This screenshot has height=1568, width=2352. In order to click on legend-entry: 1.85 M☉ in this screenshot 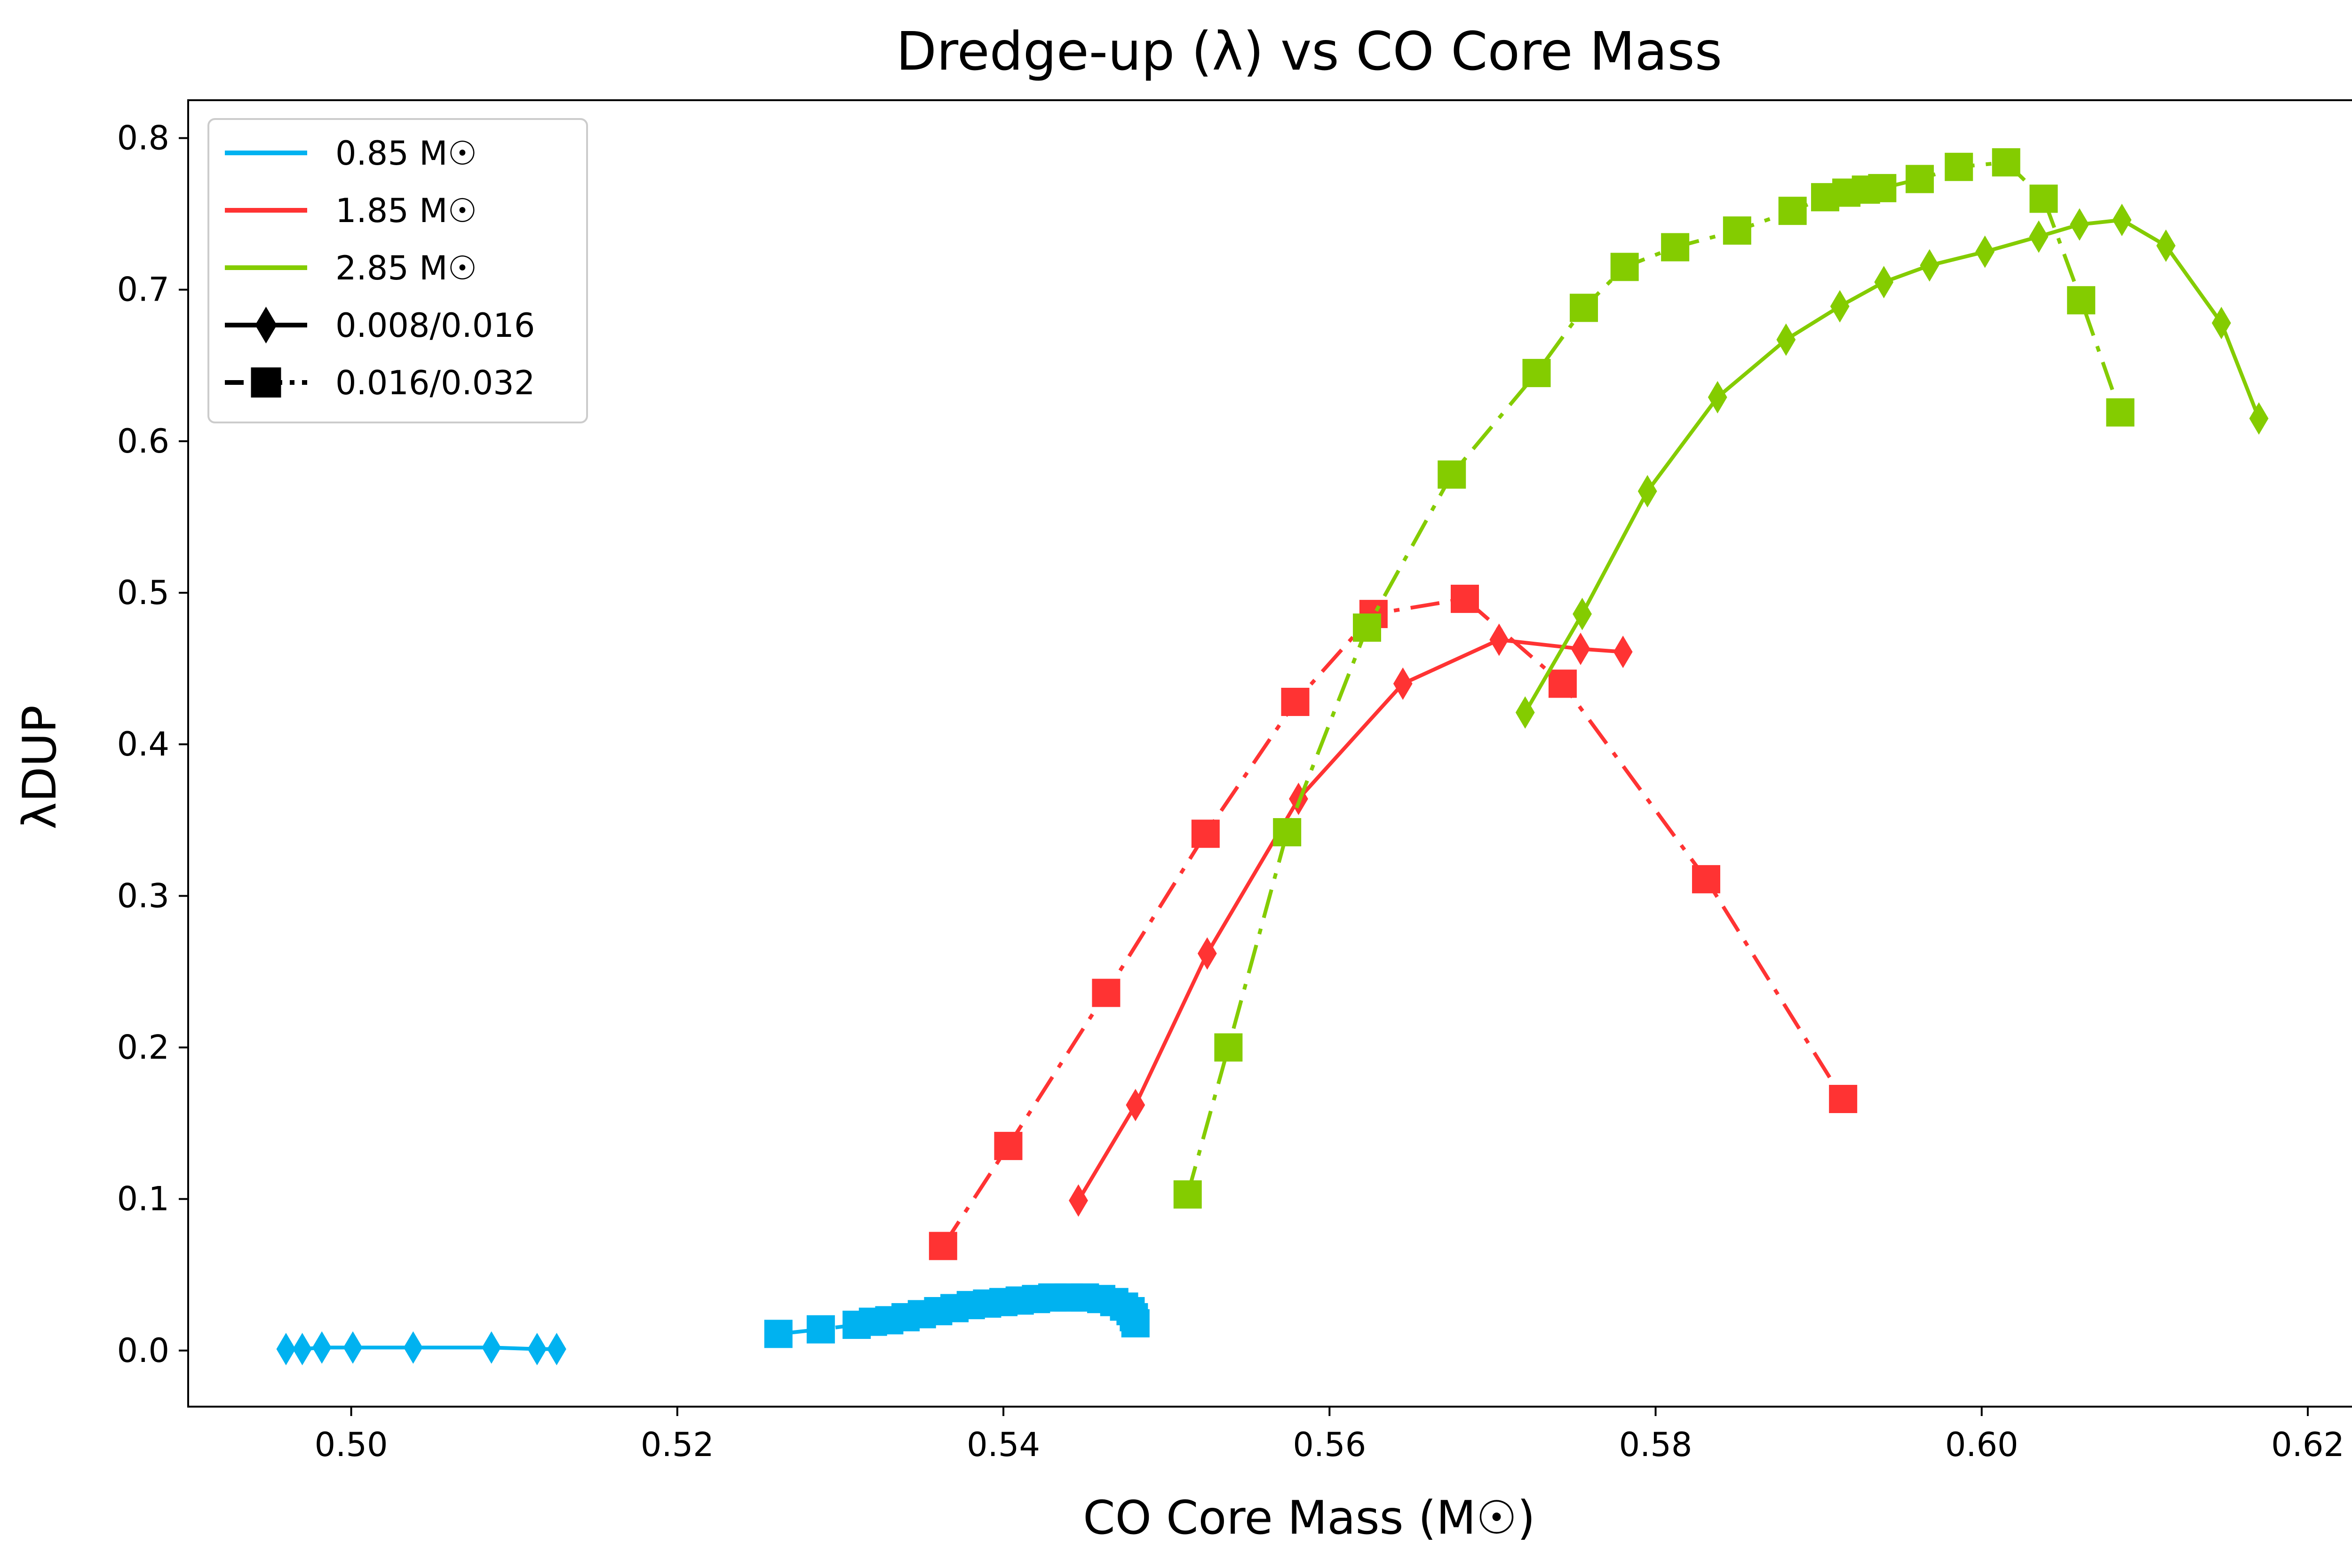, I will do `click(351, 210)`.